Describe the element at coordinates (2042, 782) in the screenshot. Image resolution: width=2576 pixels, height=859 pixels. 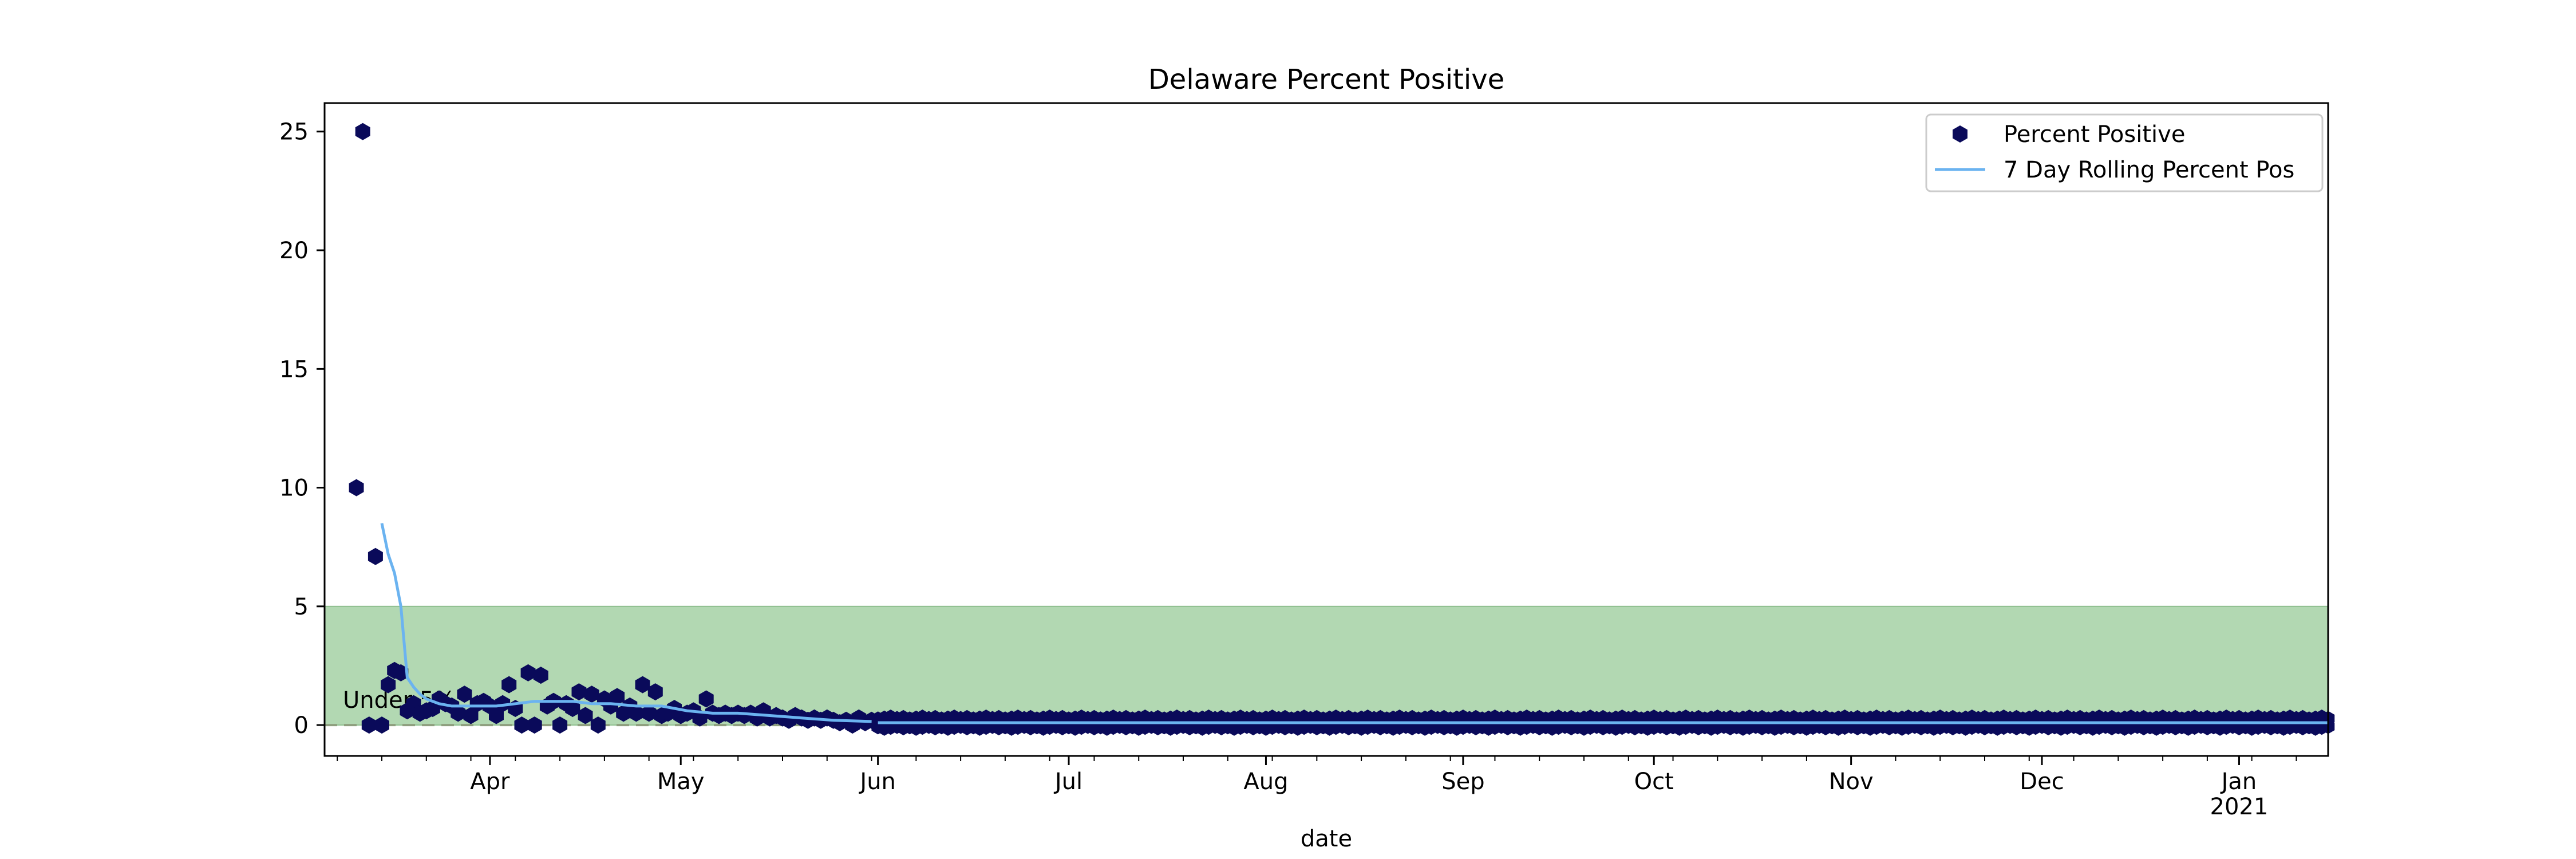
I see `x-tick-label: Dec` at that location.